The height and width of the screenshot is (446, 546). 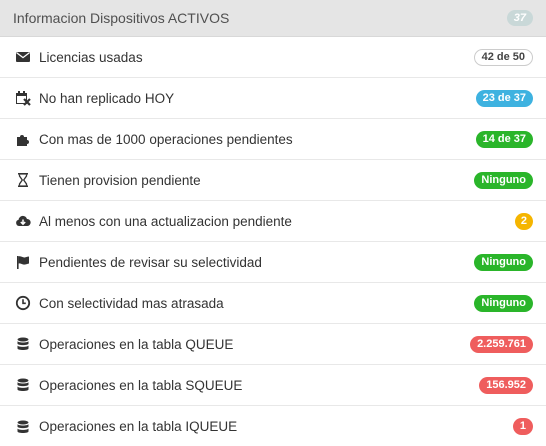 What do you see at coordinates (273, 385) in the screenshot?
I see `list-item-squeue: Operaciones en la tabla SQUEUE 156.952` at bounding box center [273, 385].